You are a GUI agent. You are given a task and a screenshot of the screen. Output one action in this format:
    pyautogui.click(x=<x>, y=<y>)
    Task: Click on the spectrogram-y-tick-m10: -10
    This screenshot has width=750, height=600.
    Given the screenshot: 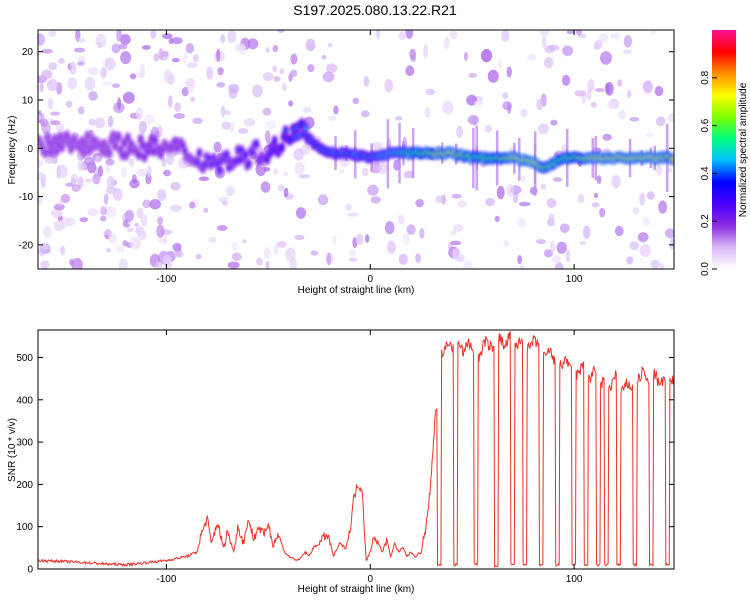 What is the action you would take?
    pyautogui.click(x=346, y=197)
    